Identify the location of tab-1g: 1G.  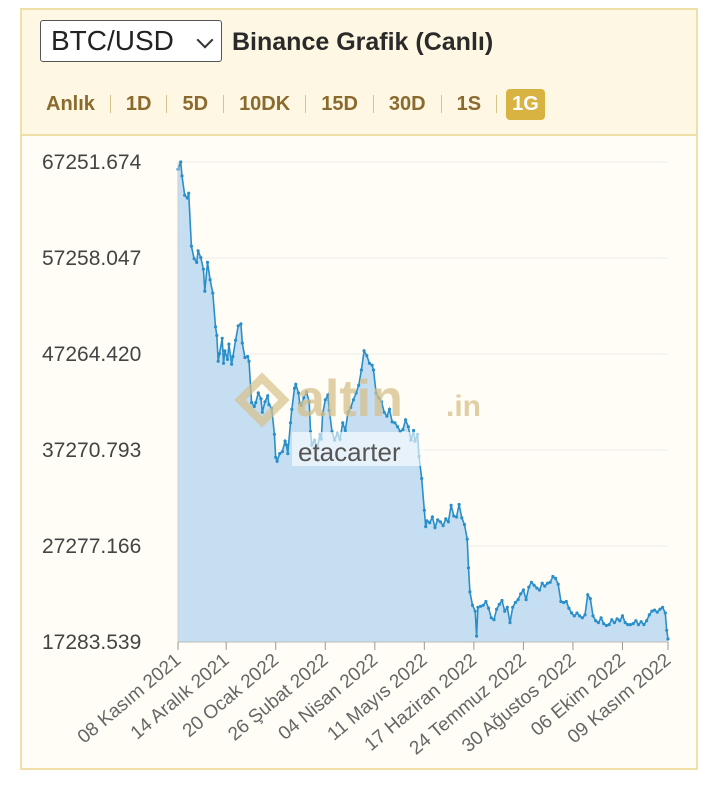
(525, 104).